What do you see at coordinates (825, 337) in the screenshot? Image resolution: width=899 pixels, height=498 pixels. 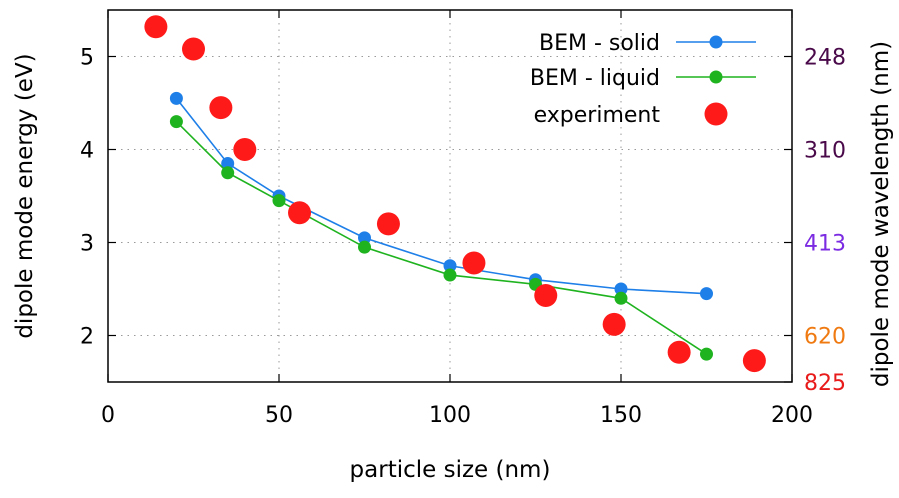 I see `y2-tick-label: 620` at bounding box center [825, 337].